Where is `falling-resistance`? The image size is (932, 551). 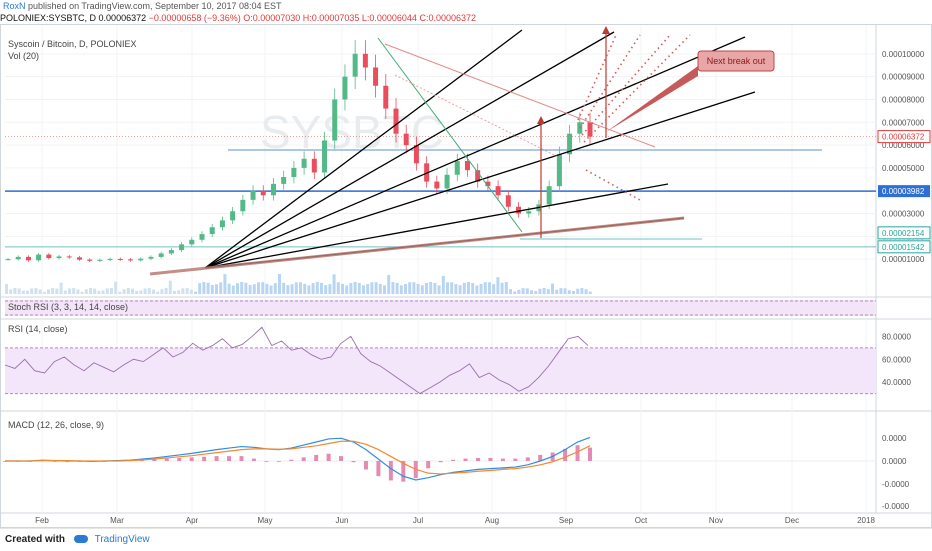
falling-resistance is located at coordinates (520, 95).